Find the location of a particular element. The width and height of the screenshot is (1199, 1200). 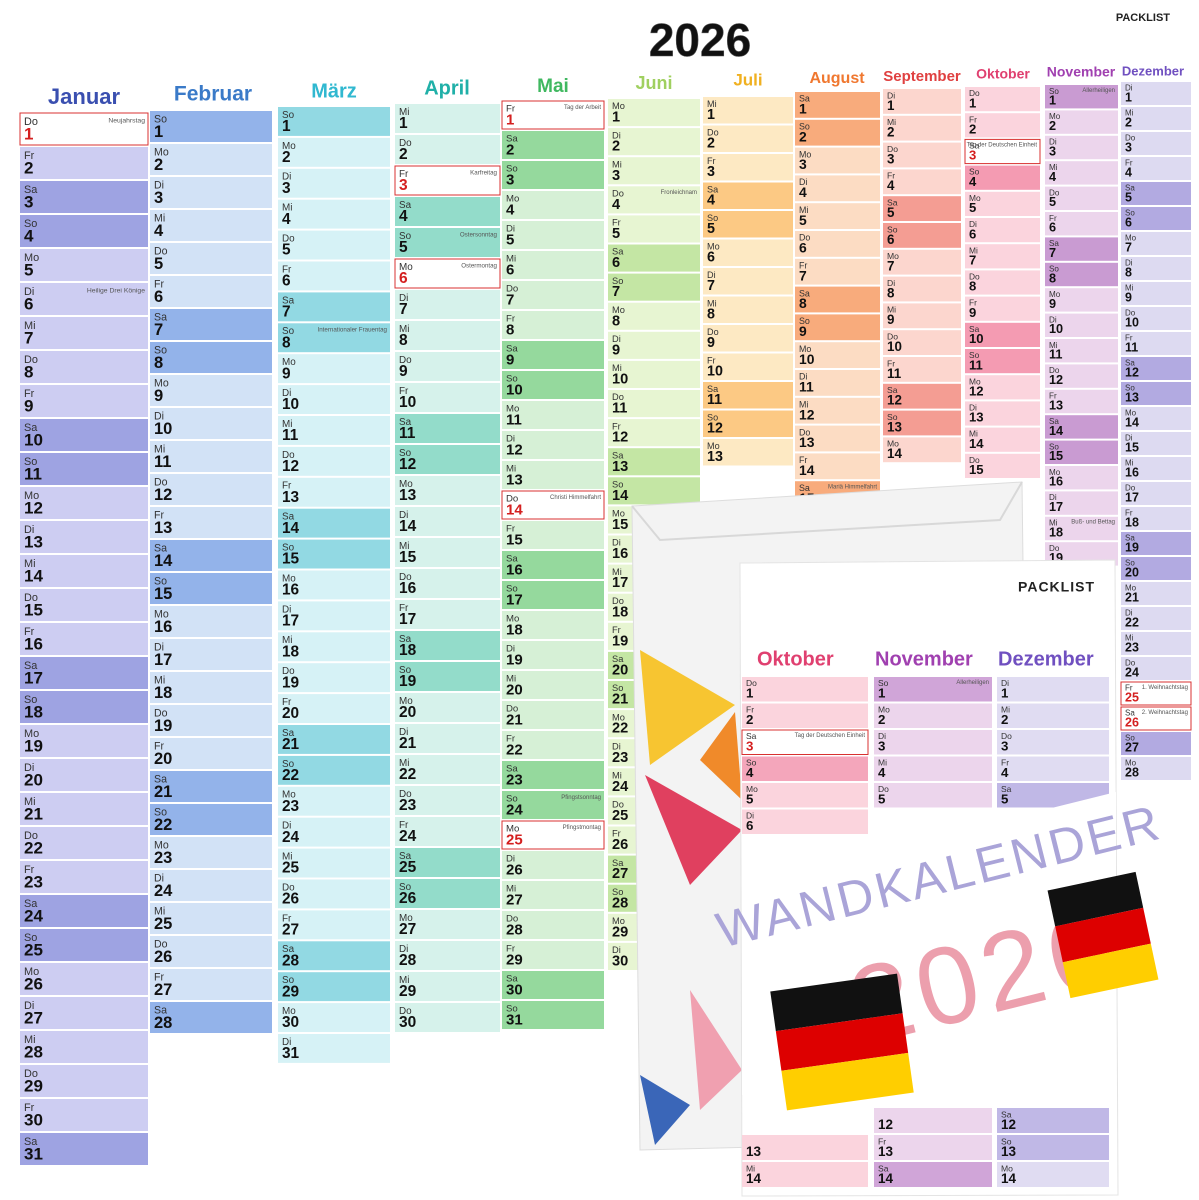

month-name: Februar is located at coordinates (213, 94).